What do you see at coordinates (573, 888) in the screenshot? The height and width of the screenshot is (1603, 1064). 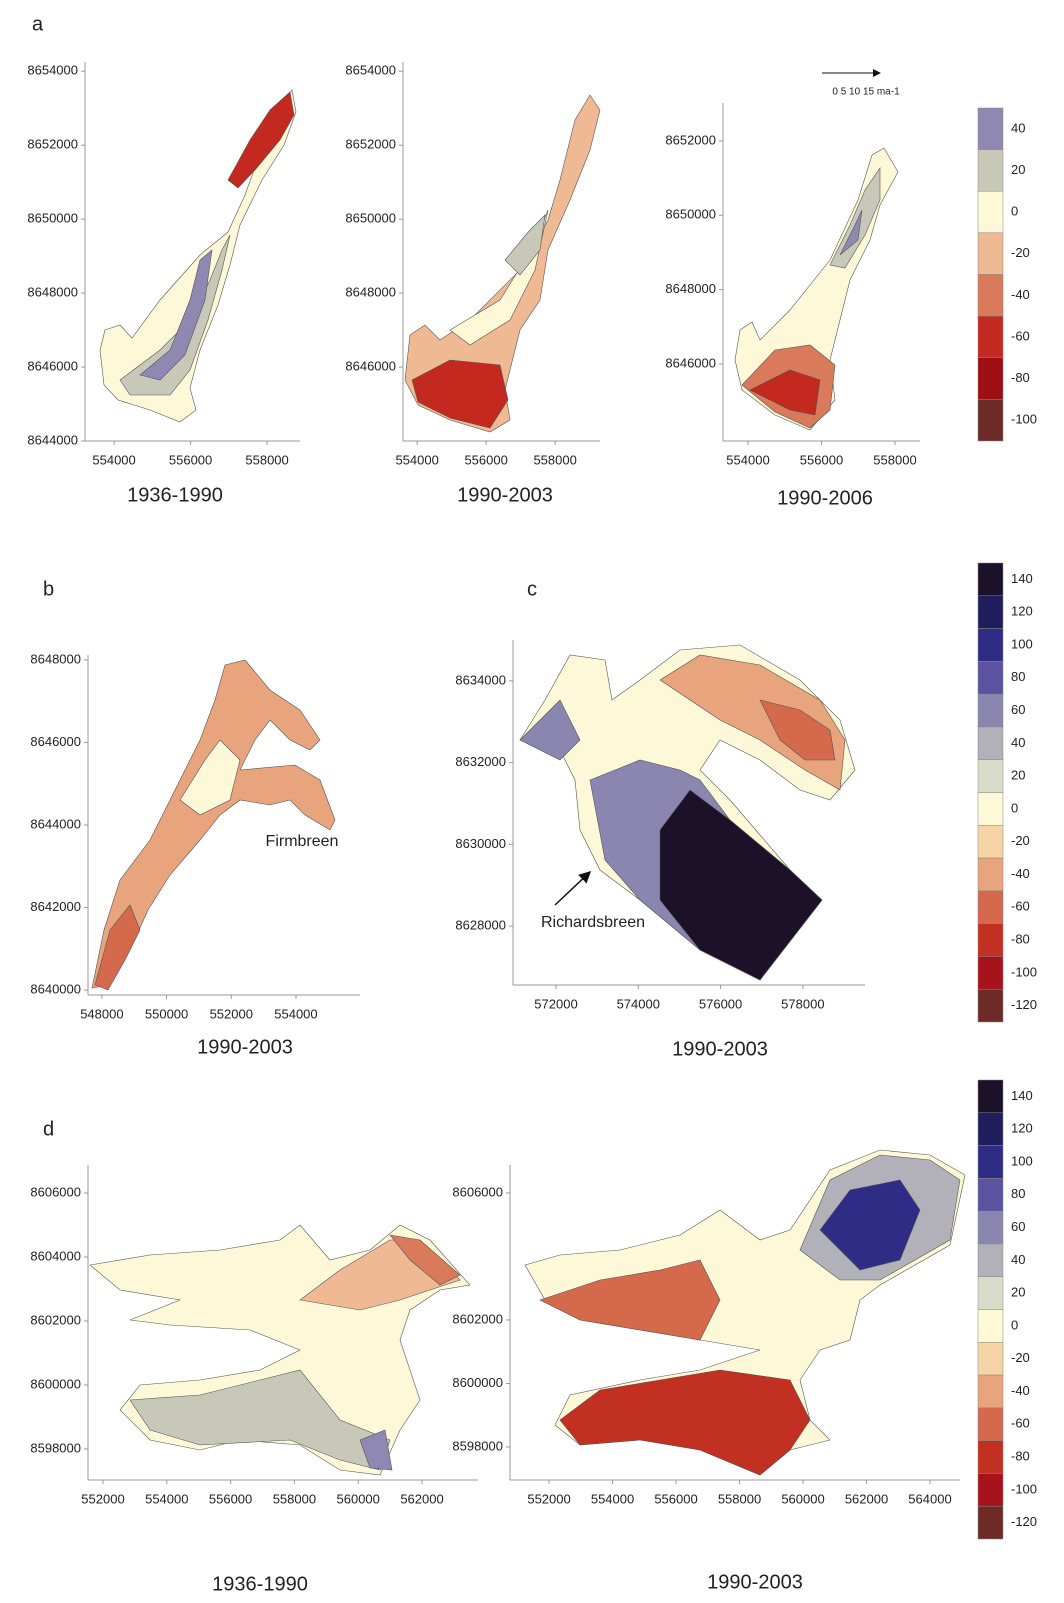 I see `annotation-arrow` at bounding box center [573, 888].